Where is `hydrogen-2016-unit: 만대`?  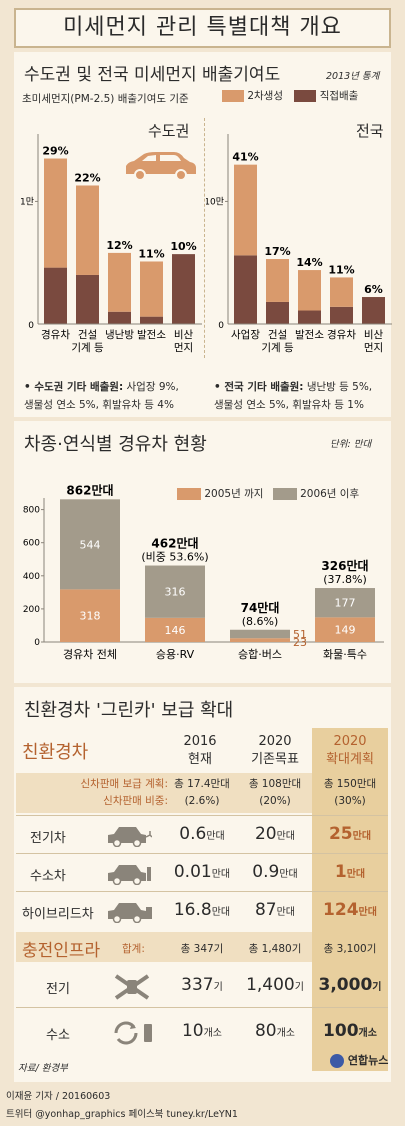 hydrogen-2016-unit: 만대 is located at coordinates (221, 874).